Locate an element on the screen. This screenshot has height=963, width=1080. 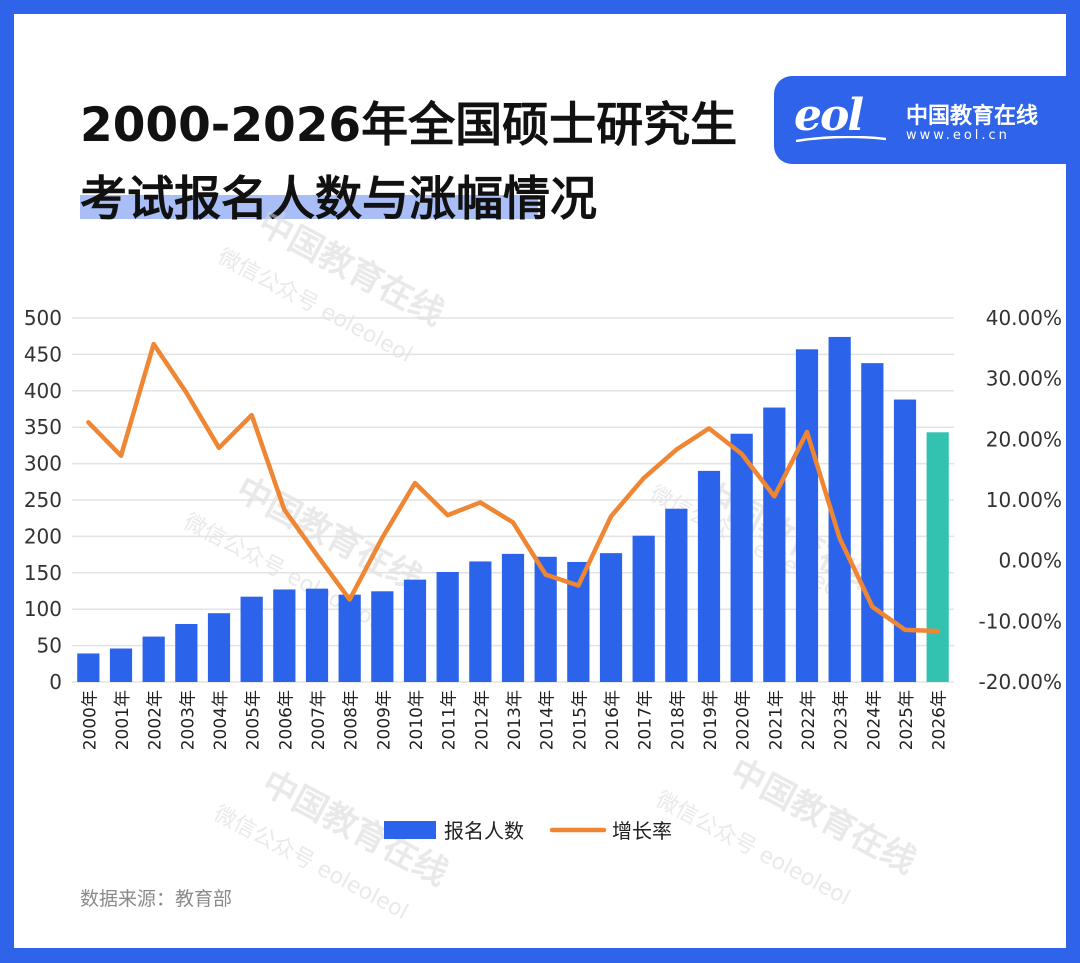
x-category-label: 2021年 is located at coordinates (776, 720).